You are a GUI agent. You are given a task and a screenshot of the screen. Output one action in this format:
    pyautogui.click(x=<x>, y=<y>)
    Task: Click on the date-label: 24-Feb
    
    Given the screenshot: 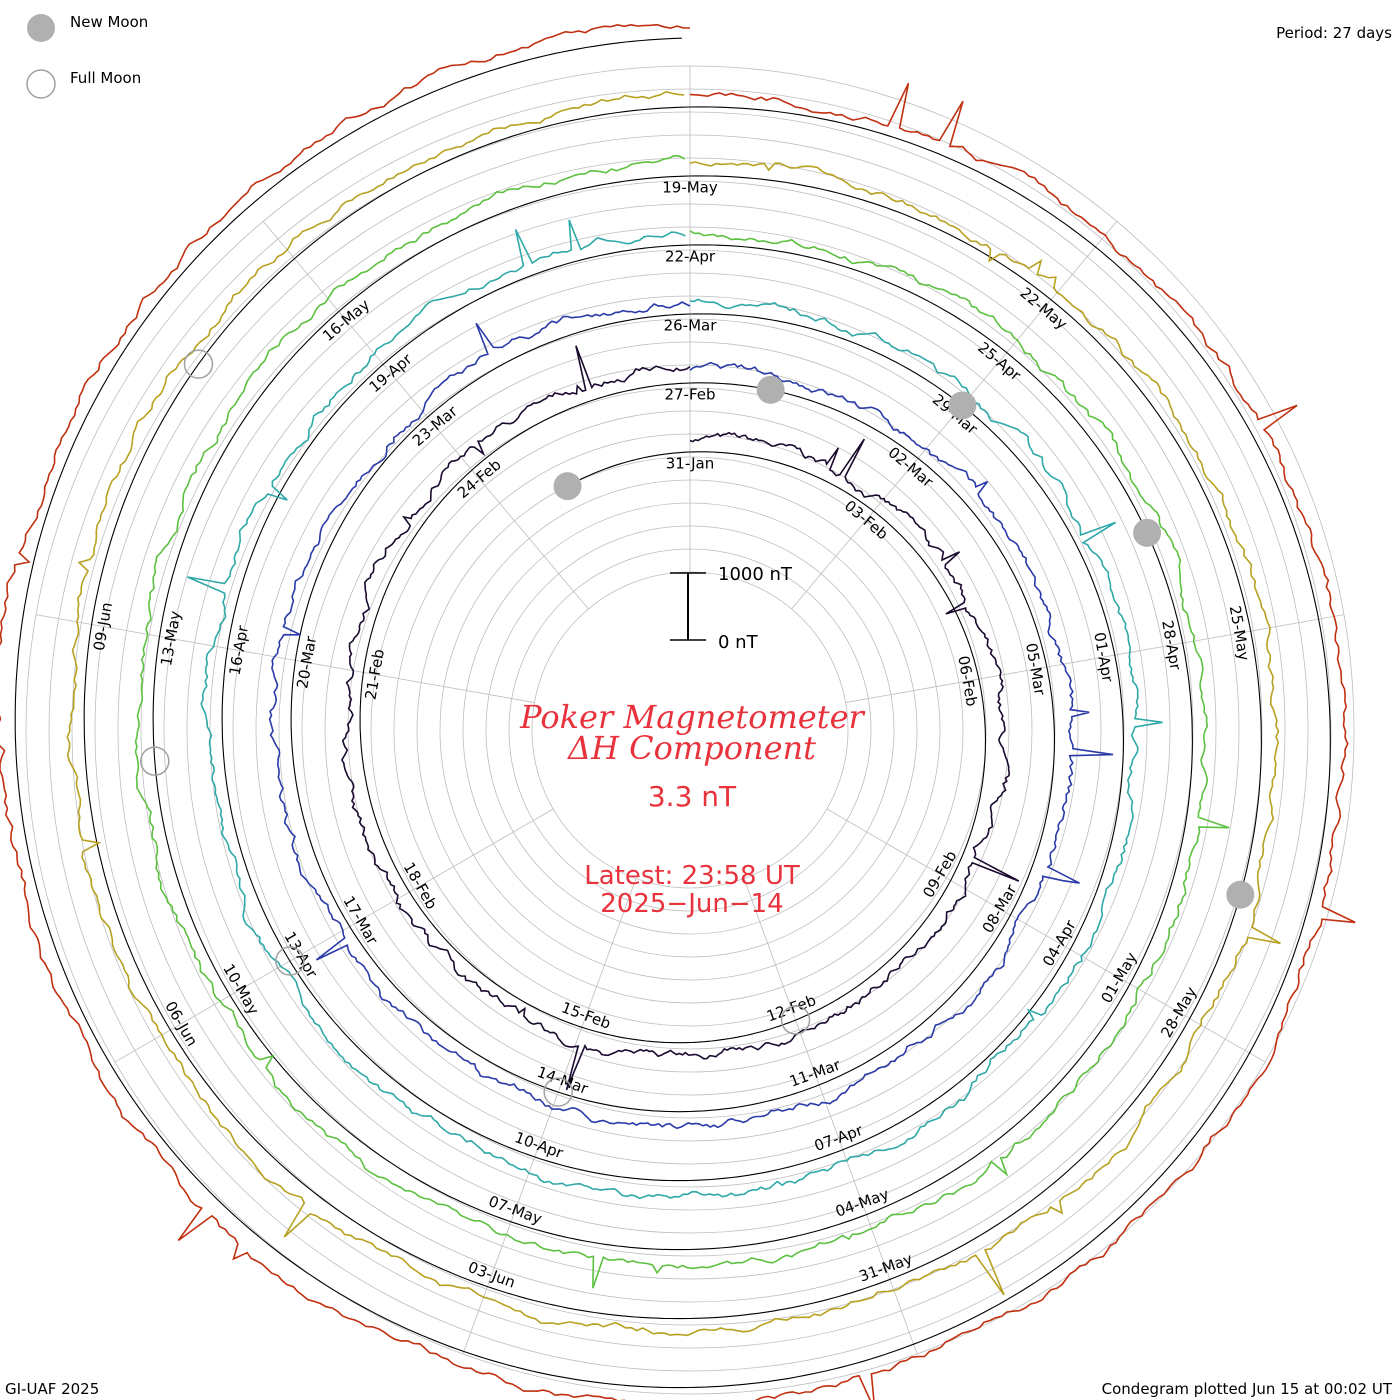 What is the action you would take?
    pyautogui.click(x=479, y=479)
    